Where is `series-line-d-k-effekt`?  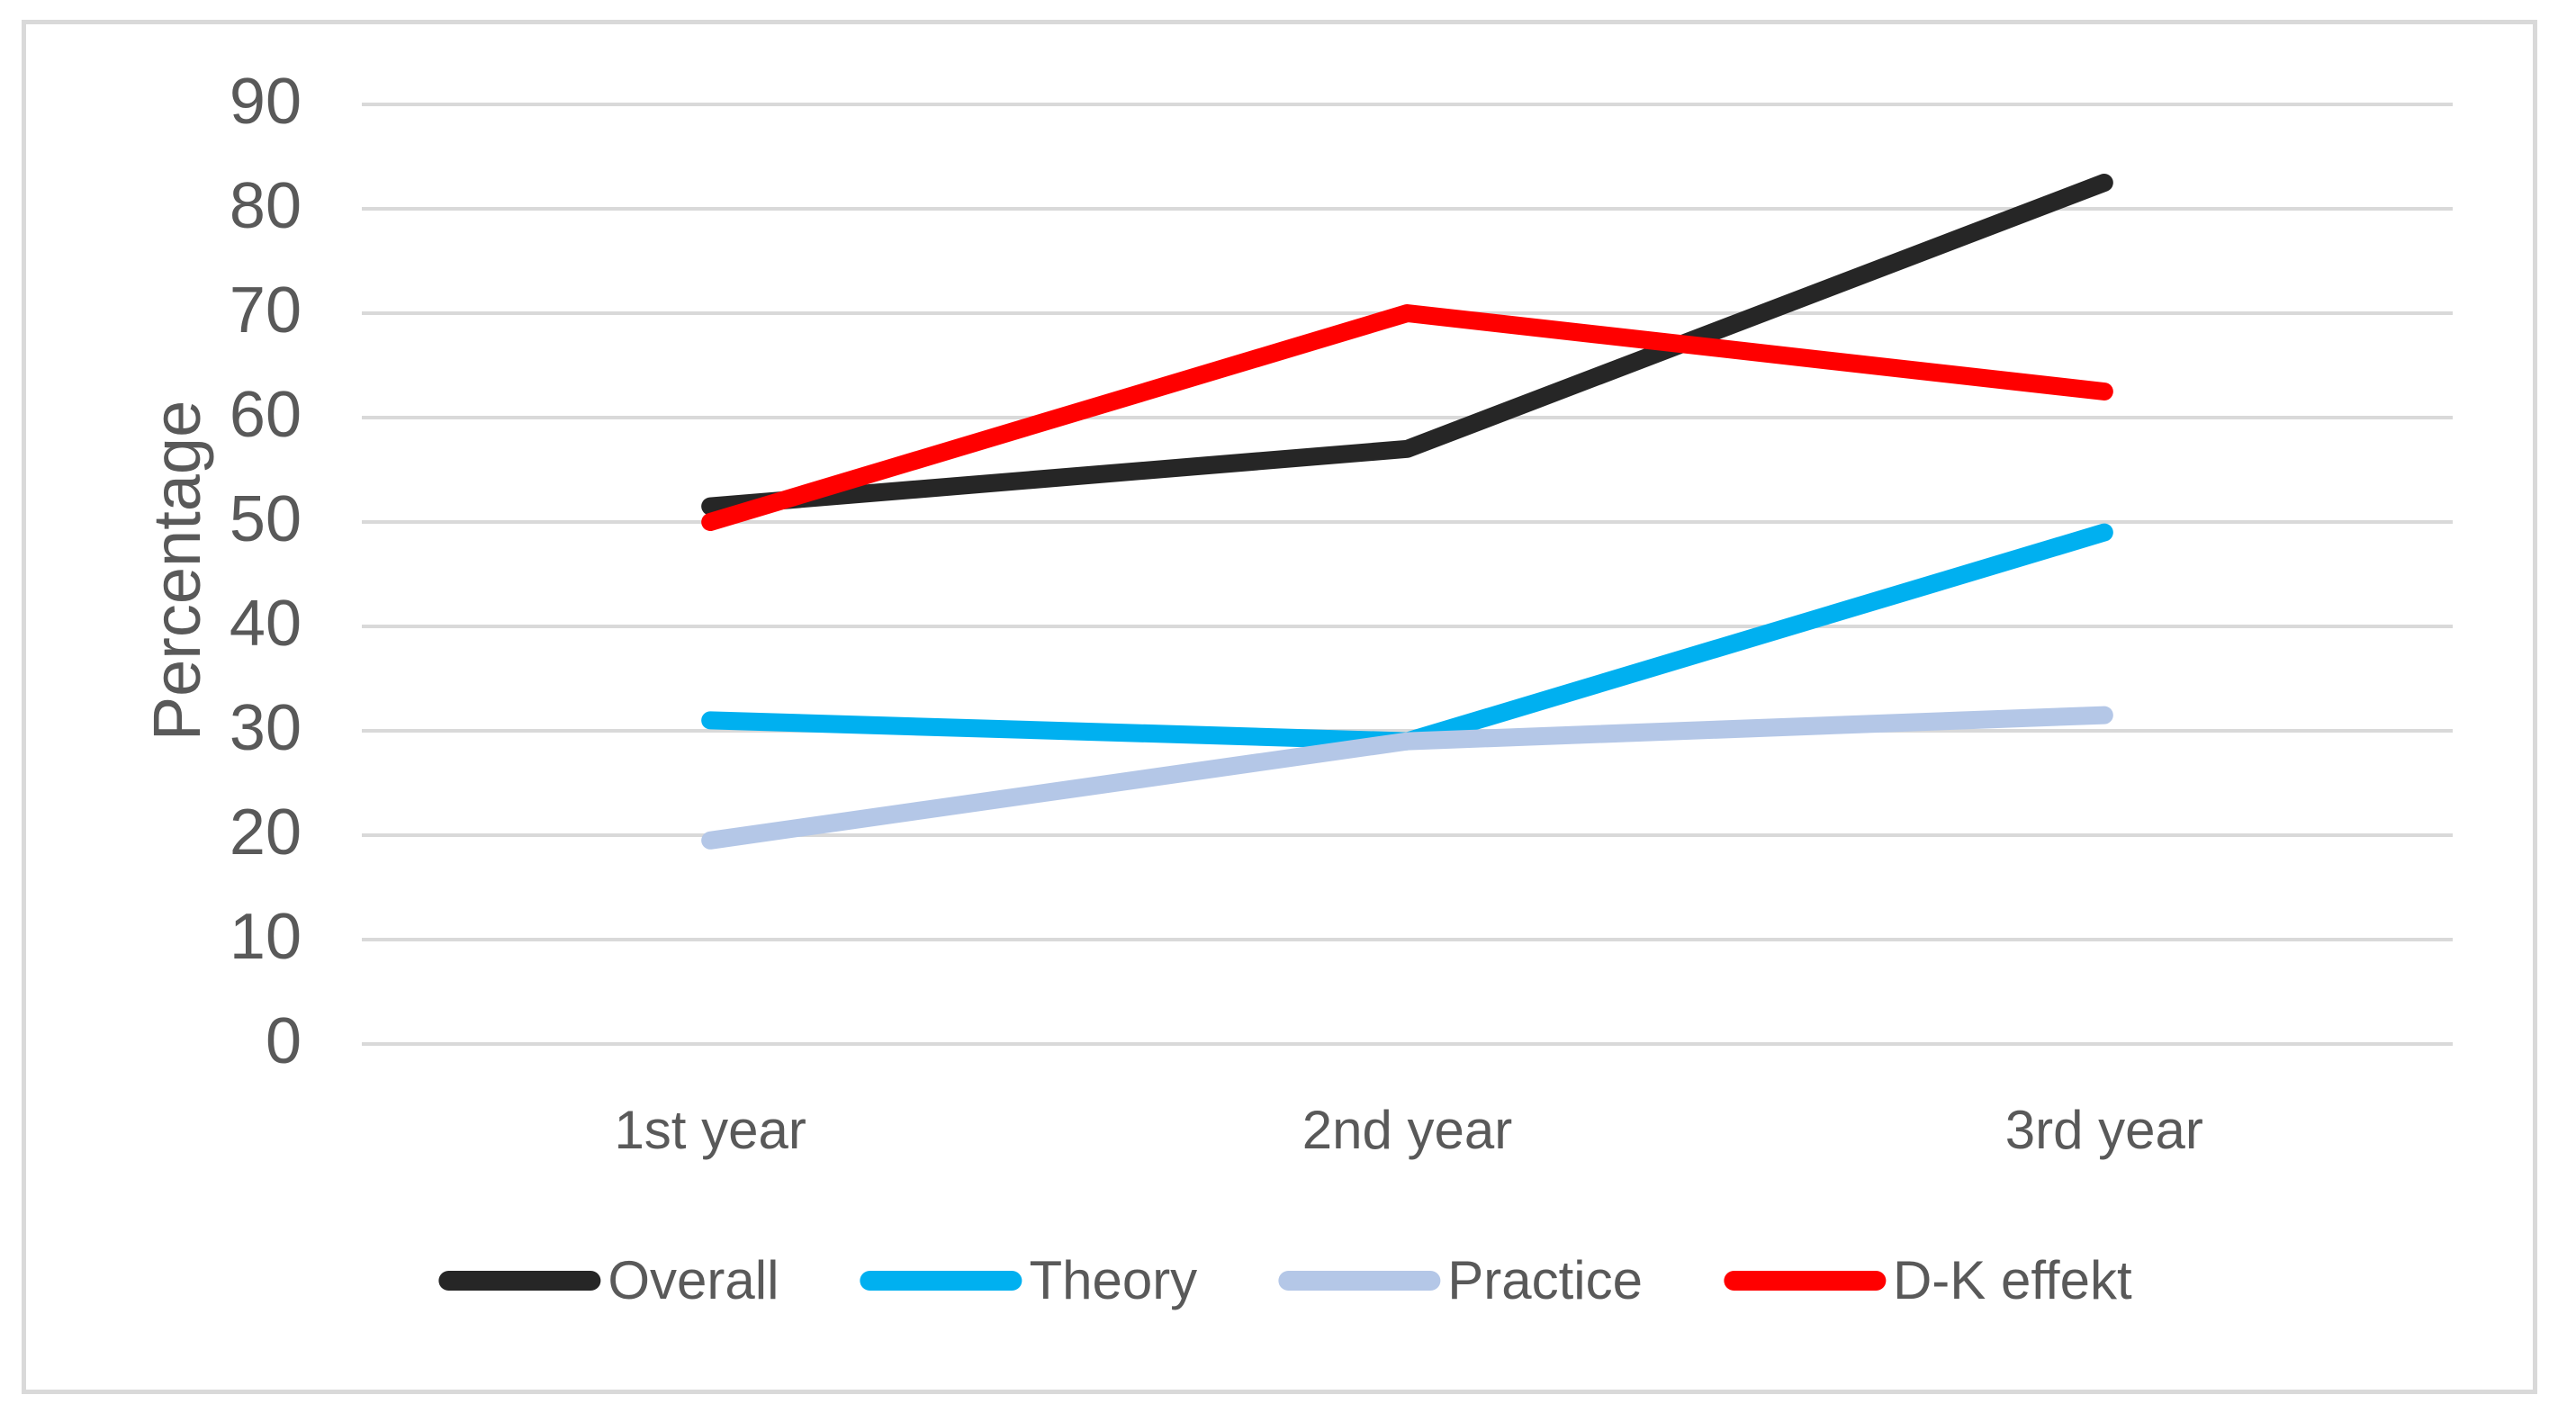 series-line-d-k-effekt is located at coordinates (1407, 418).